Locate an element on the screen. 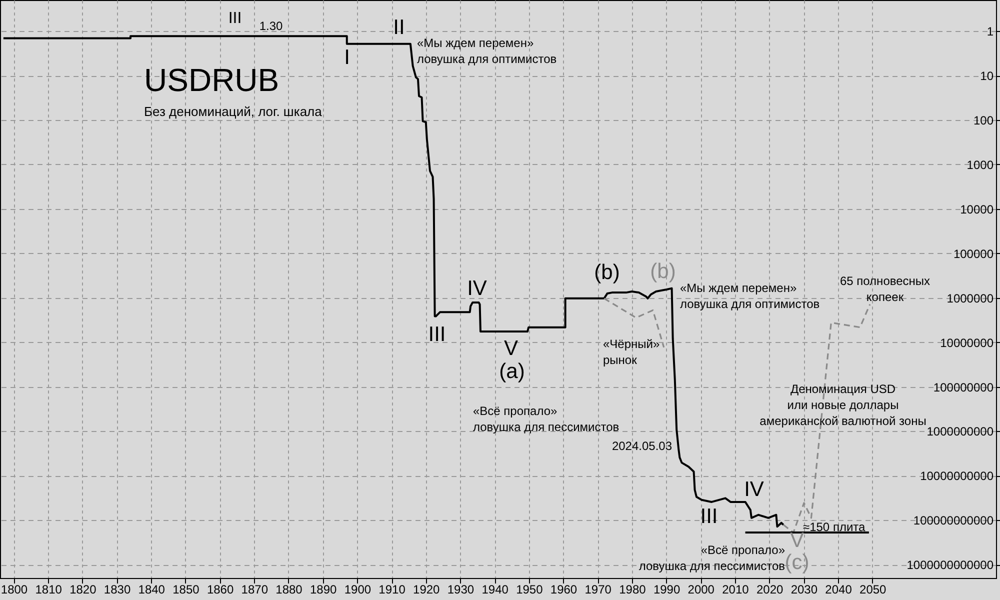  annotation: (a) is located at coordinates (512, 371).